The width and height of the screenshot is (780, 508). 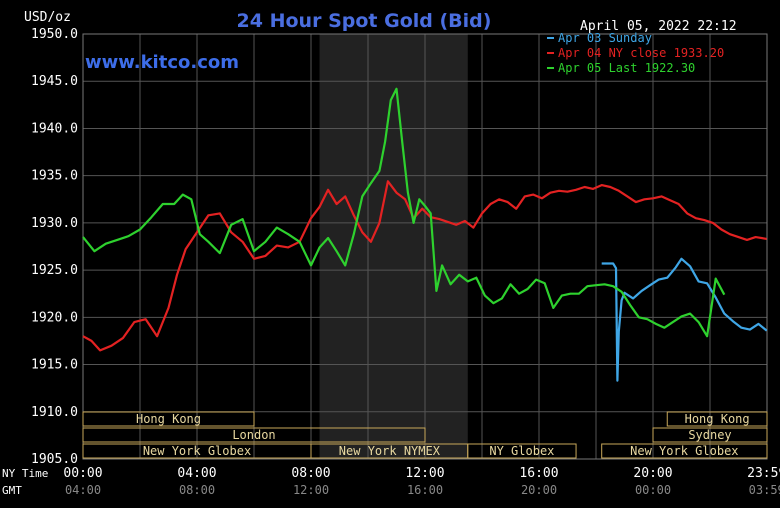 I want to click on session-label: NY Globex, so click(x=521, y=451).